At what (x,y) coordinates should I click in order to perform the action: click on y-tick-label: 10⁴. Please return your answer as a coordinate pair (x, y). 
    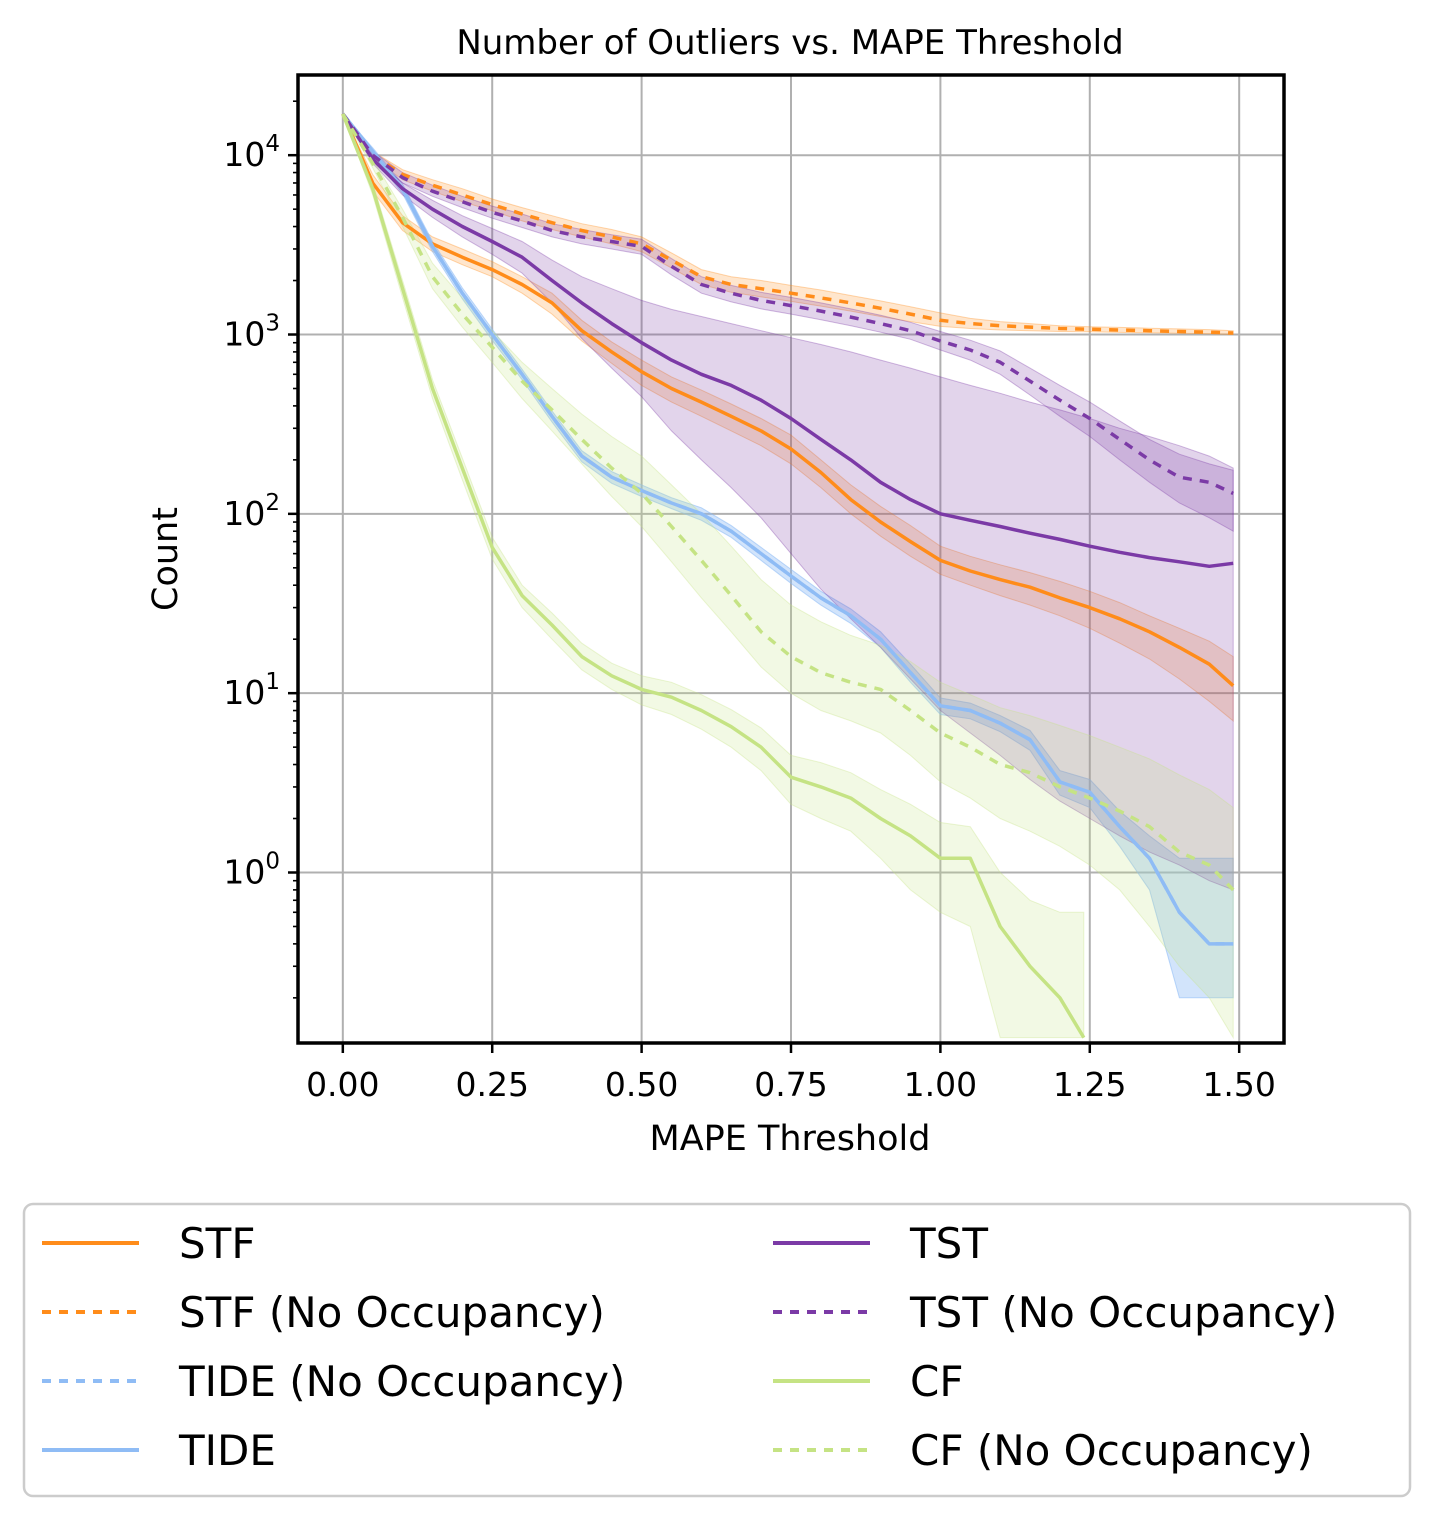
    Looking at the image, I should click on (251, 152).